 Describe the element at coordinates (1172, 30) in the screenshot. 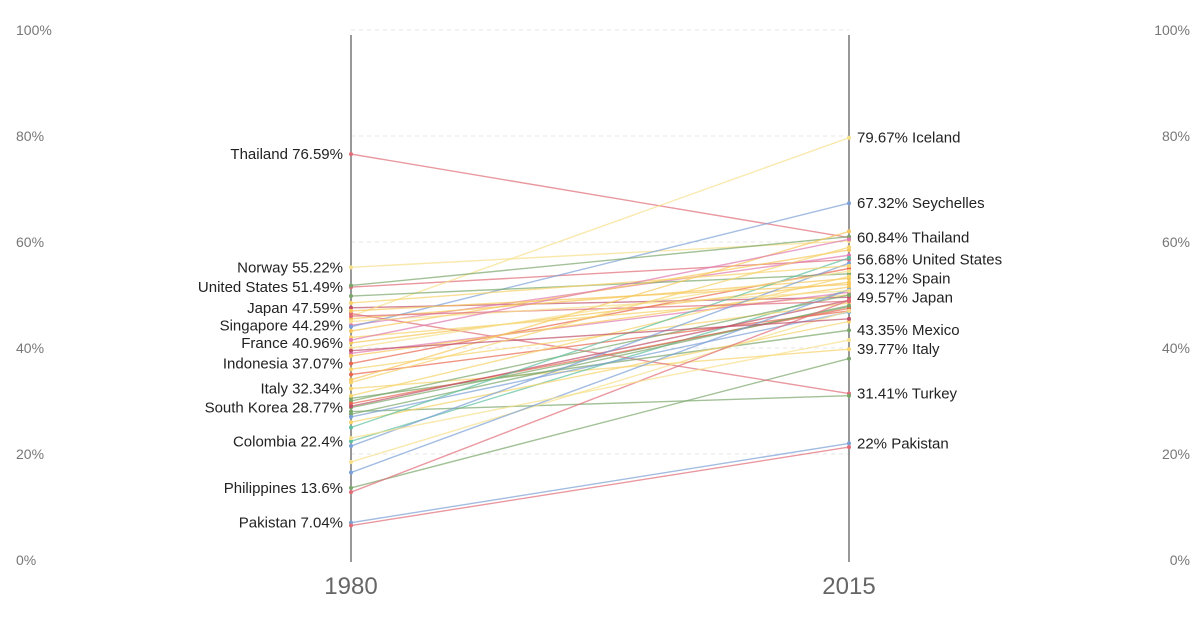

I see `y-tick-label-right: 100%` at that location.